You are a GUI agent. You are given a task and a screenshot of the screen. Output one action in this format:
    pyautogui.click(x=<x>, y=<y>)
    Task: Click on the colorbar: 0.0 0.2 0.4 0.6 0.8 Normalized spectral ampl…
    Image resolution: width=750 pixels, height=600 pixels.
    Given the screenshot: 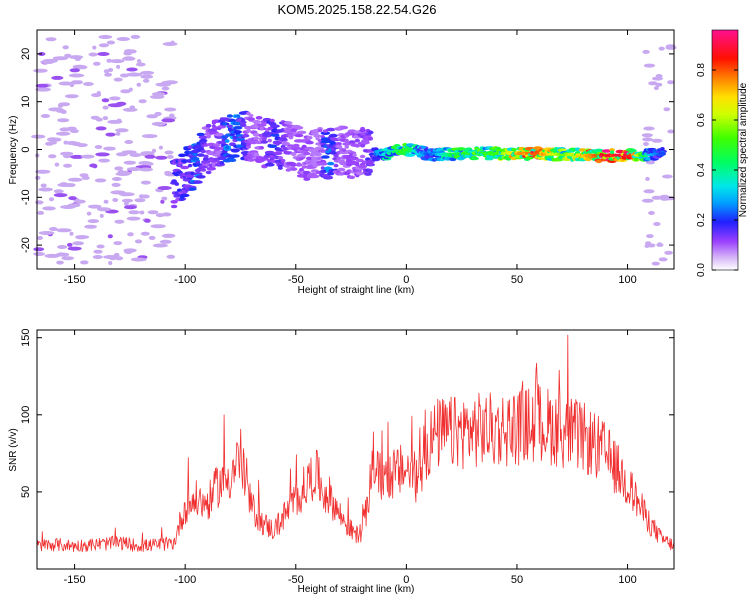 What is the action you would take?
    pyautogui.click(x=722, y=153)
    